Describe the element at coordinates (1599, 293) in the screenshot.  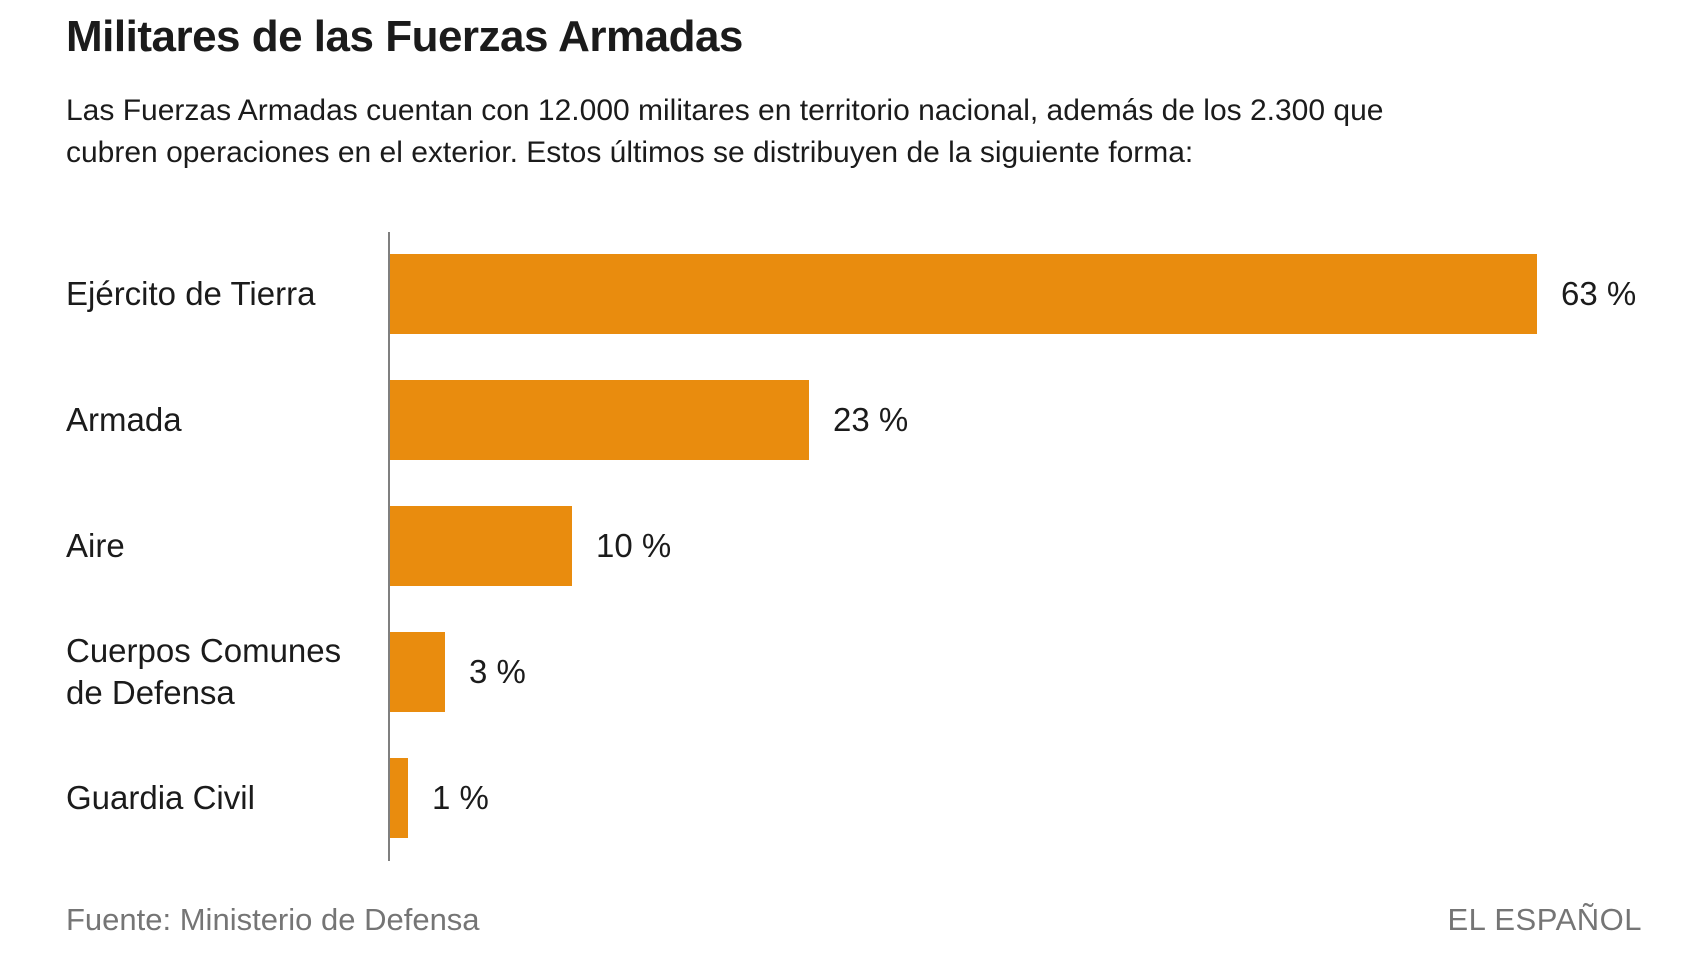
I see `value-label: 63 %` at that location.